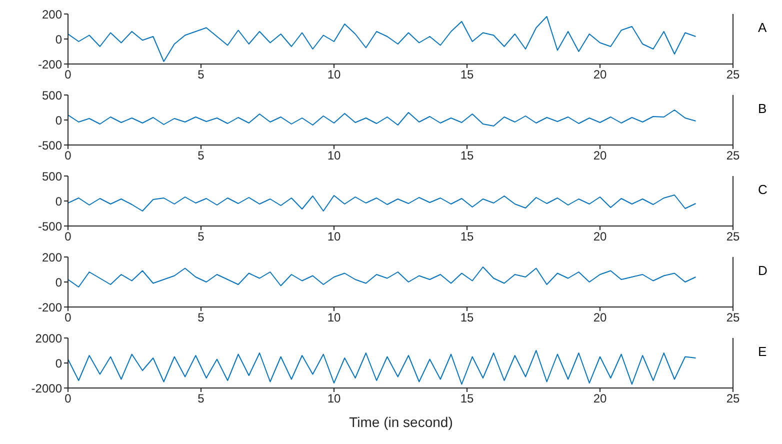 The height and width of the screenshot is (444, 782). Describe the element at coordinates (762, 27) in the screenshot. I see `text: A` at that location.